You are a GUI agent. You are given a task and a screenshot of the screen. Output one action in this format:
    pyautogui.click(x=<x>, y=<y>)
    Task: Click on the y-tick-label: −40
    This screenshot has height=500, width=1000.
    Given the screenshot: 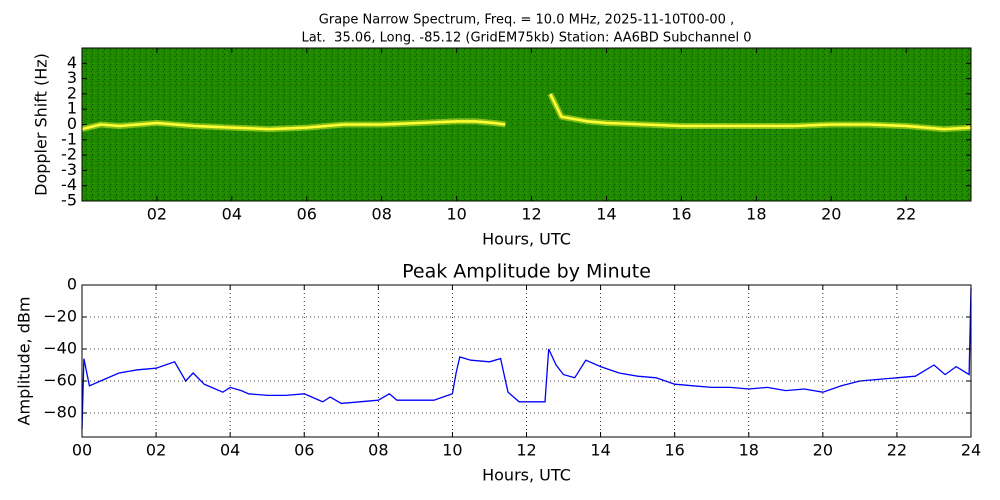 What is the action you would take?
    pyautogui.click(x=60, y=348)
    